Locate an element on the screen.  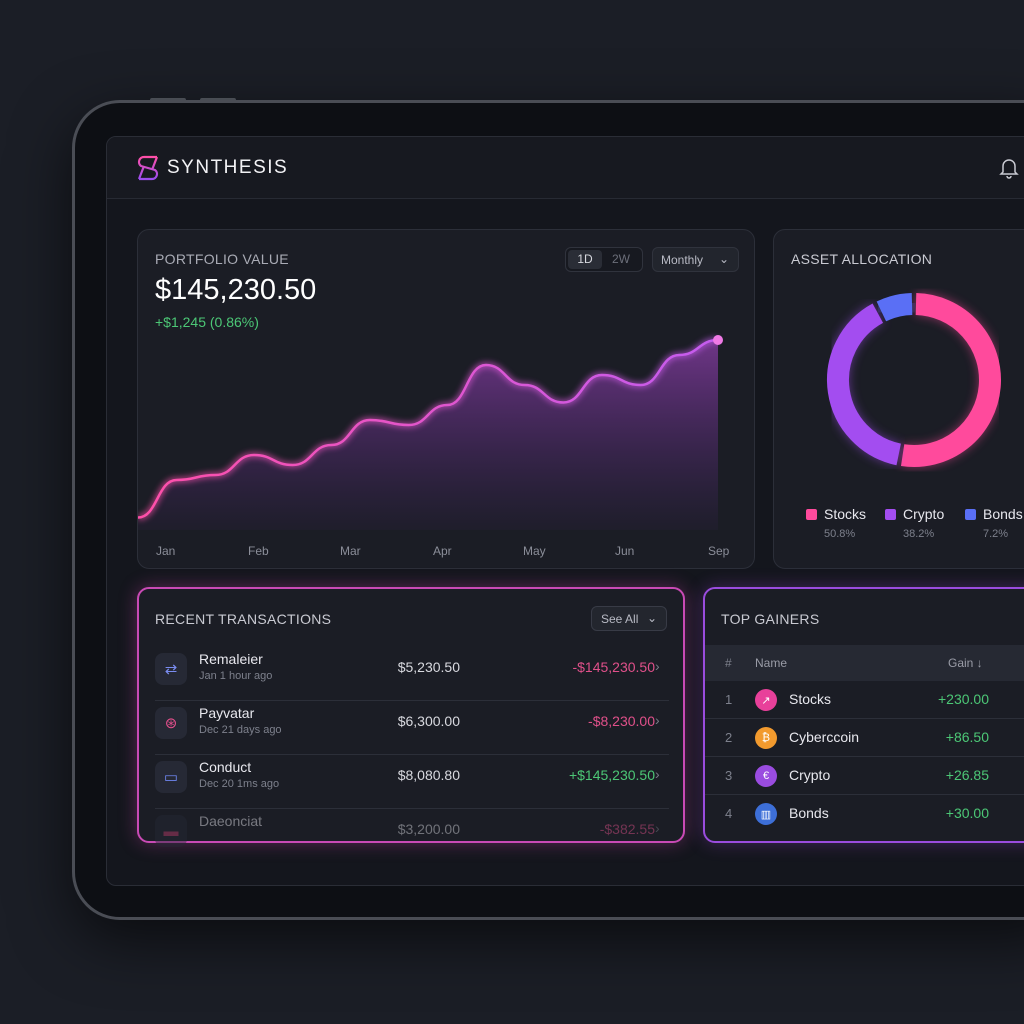
wallet-icon: ▭ is located at coordinates (171, 777).